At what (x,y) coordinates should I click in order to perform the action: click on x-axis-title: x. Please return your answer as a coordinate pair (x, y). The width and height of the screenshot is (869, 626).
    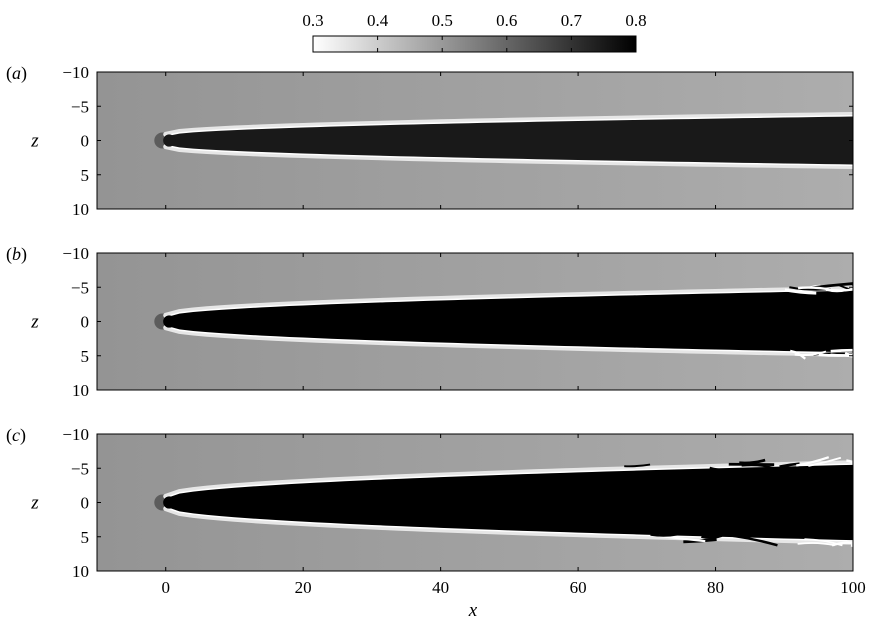
    Looking at the image, I should click on (473, 610).